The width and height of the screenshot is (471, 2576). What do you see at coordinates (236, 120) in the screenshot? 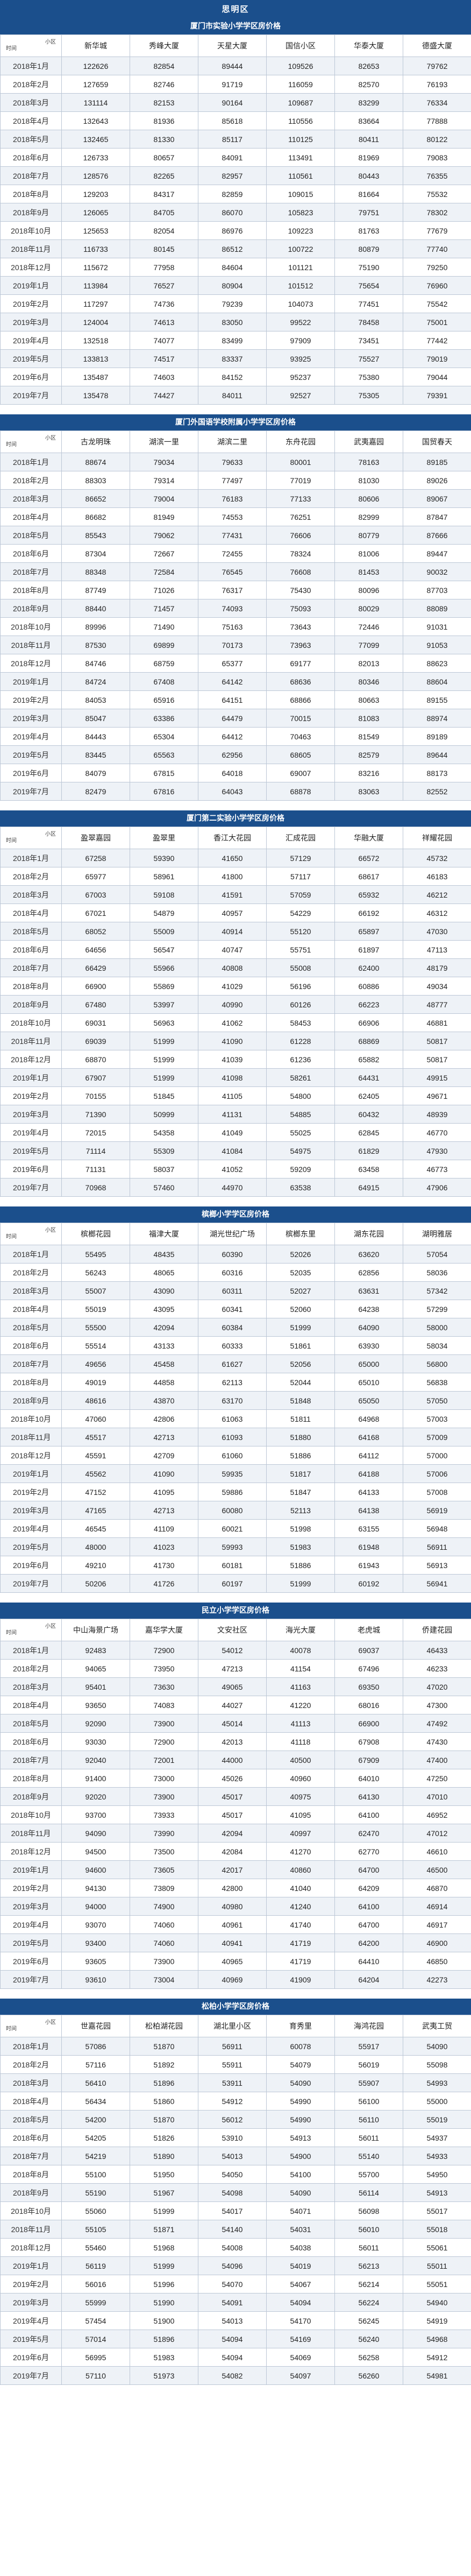
I see `table-row: 2018年4月 132643 81936 85618 110556 83664 77888` at bounding box center [236, 120].